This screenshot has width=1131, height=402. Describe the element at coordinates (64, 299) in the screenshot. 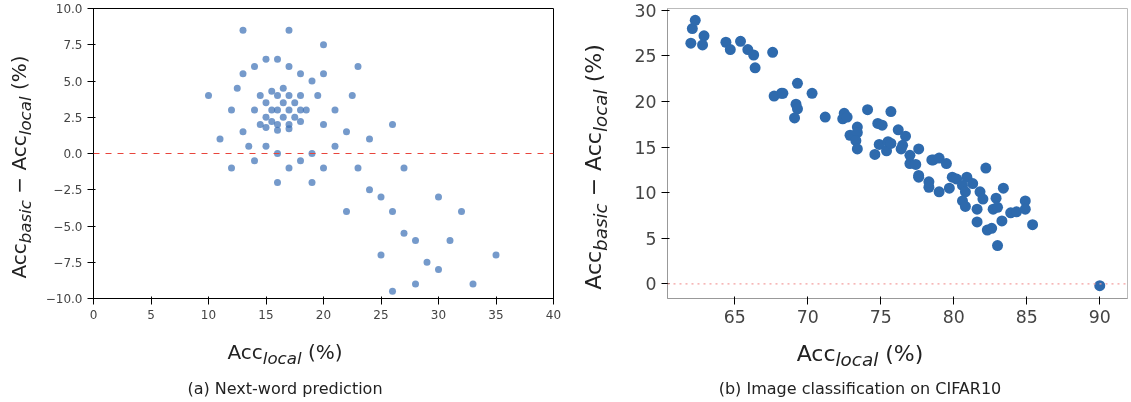

I see `y-tick-label: −10.0` at that location.